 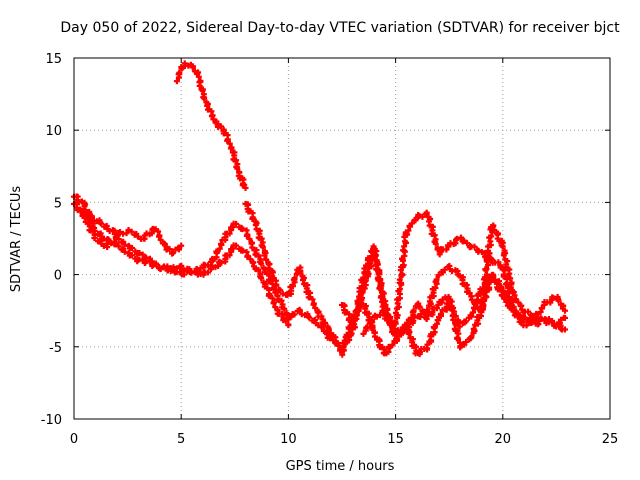 I want to click on y-axis-label: SDTVAR / TECUs, so click(x=16, y=239).